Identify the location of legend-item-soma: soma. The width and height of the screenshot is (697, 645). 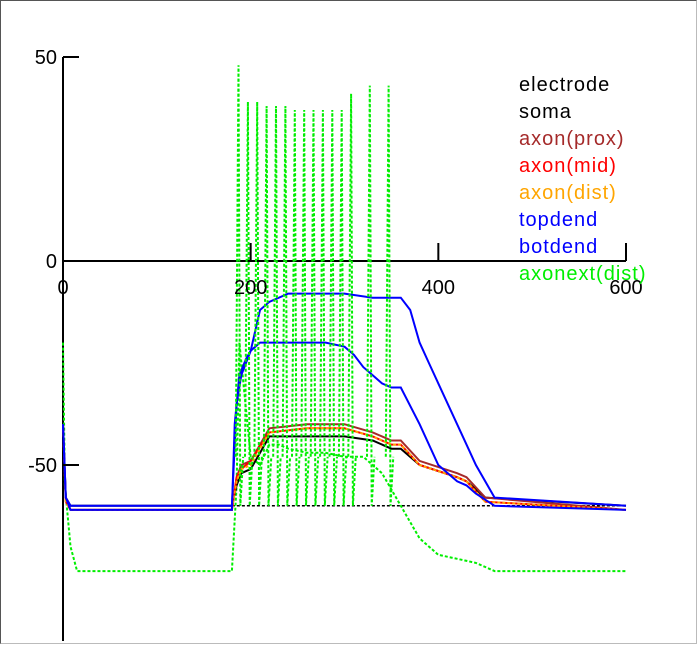
(545, 112).